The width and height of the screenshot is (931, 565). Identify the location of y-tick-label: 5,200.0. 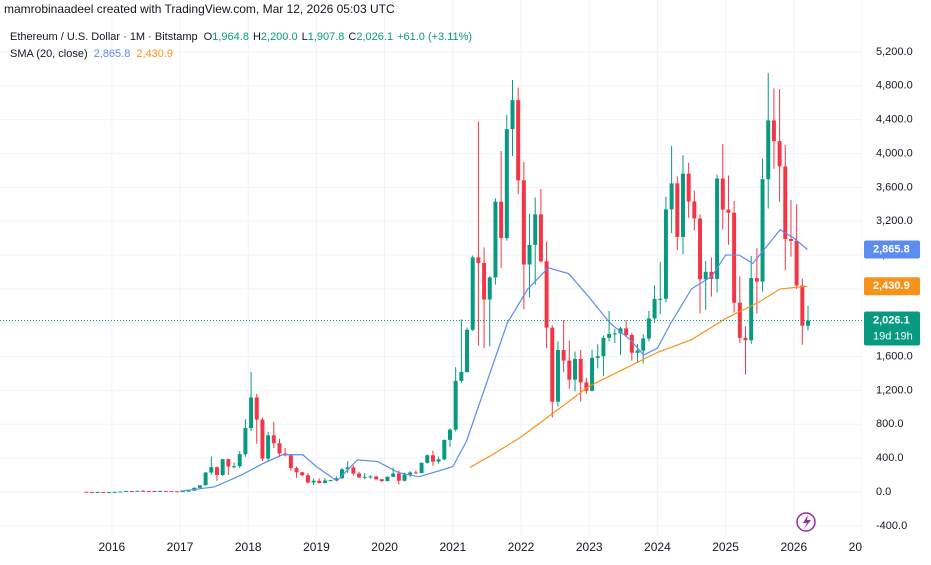
(894, 52).